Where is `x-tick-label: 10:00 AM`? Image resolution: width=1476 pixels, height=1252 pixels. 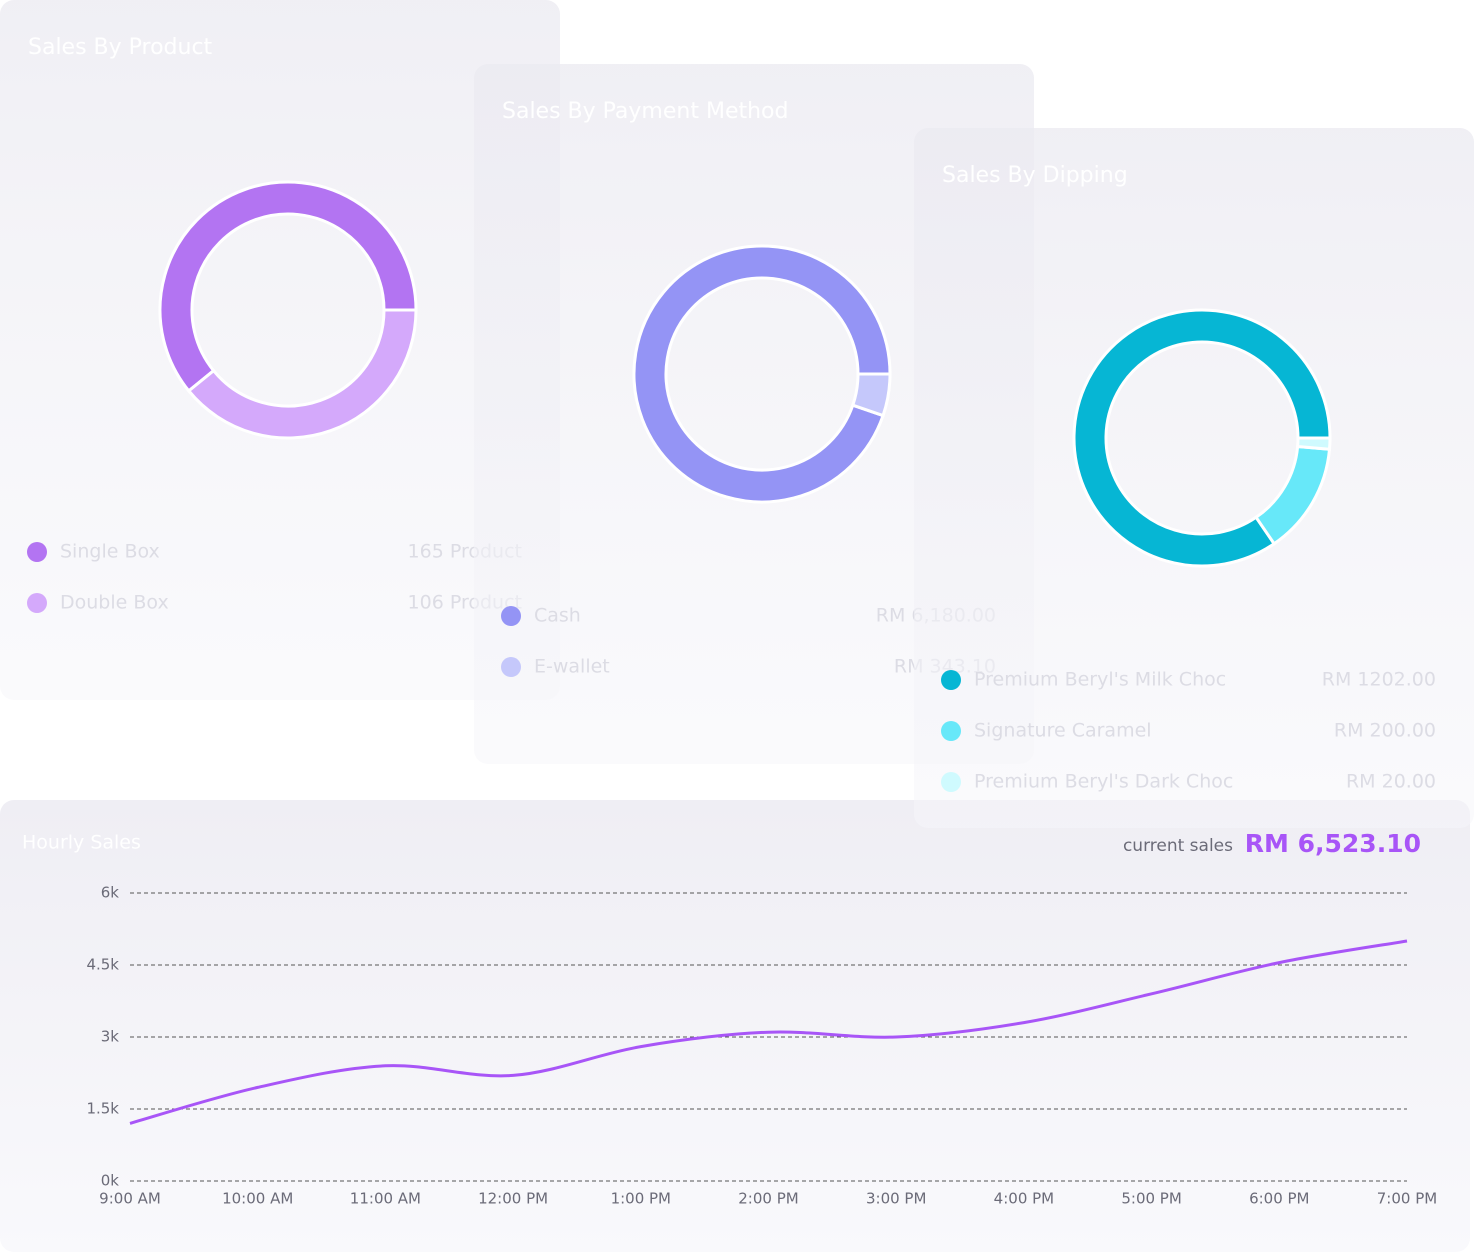 x-tick-label: 10:00 AM is located at coordinates (257, 1199).